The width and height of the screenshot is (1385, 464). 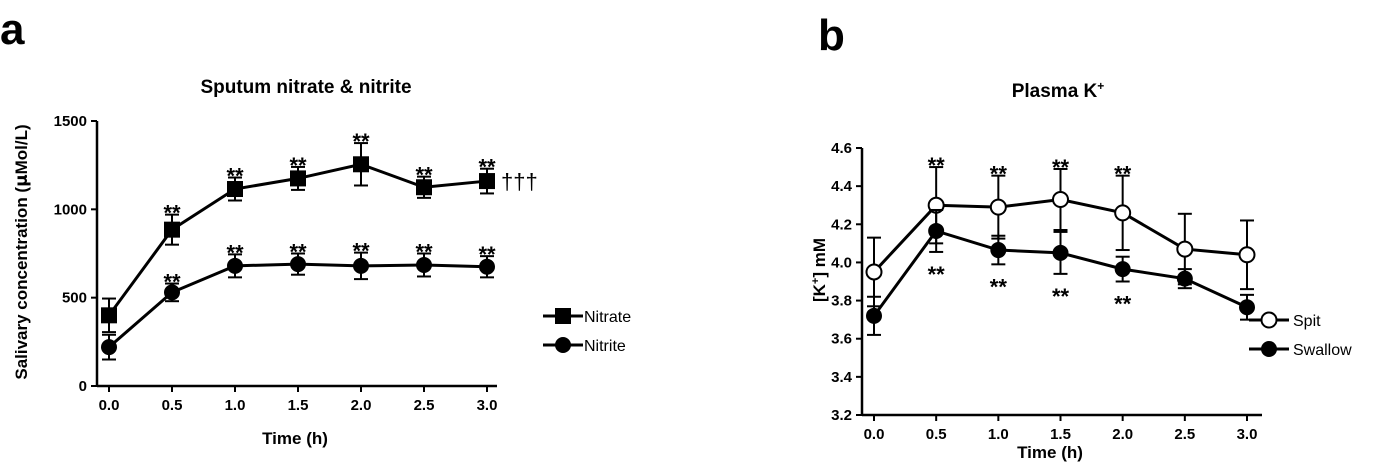 I want to click on panel-a-legend: Nitrate Nitrite, so click(x=587, y=331).